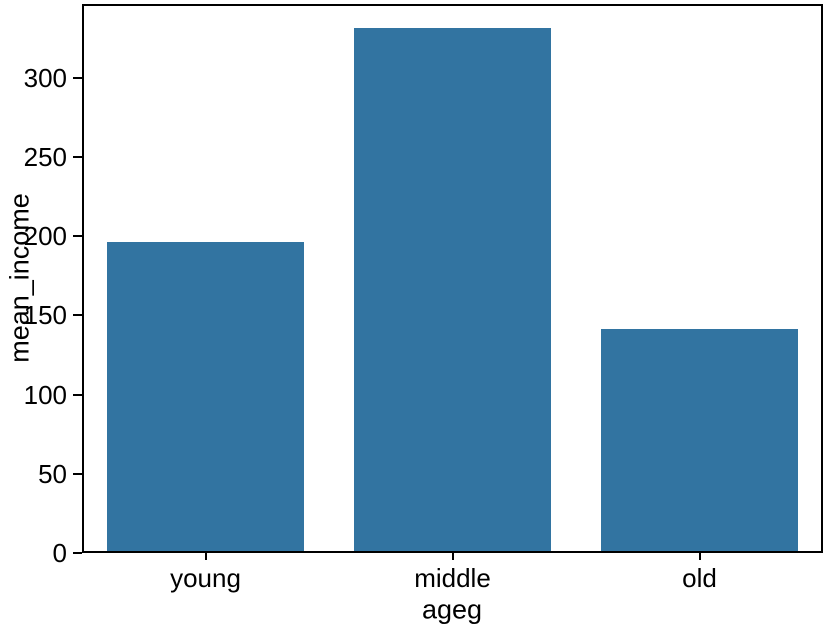  What do you see at coordinates (205, 578) in the screenshot?
I see `x-tick-label-young: young` at bounding box center [205, 578].